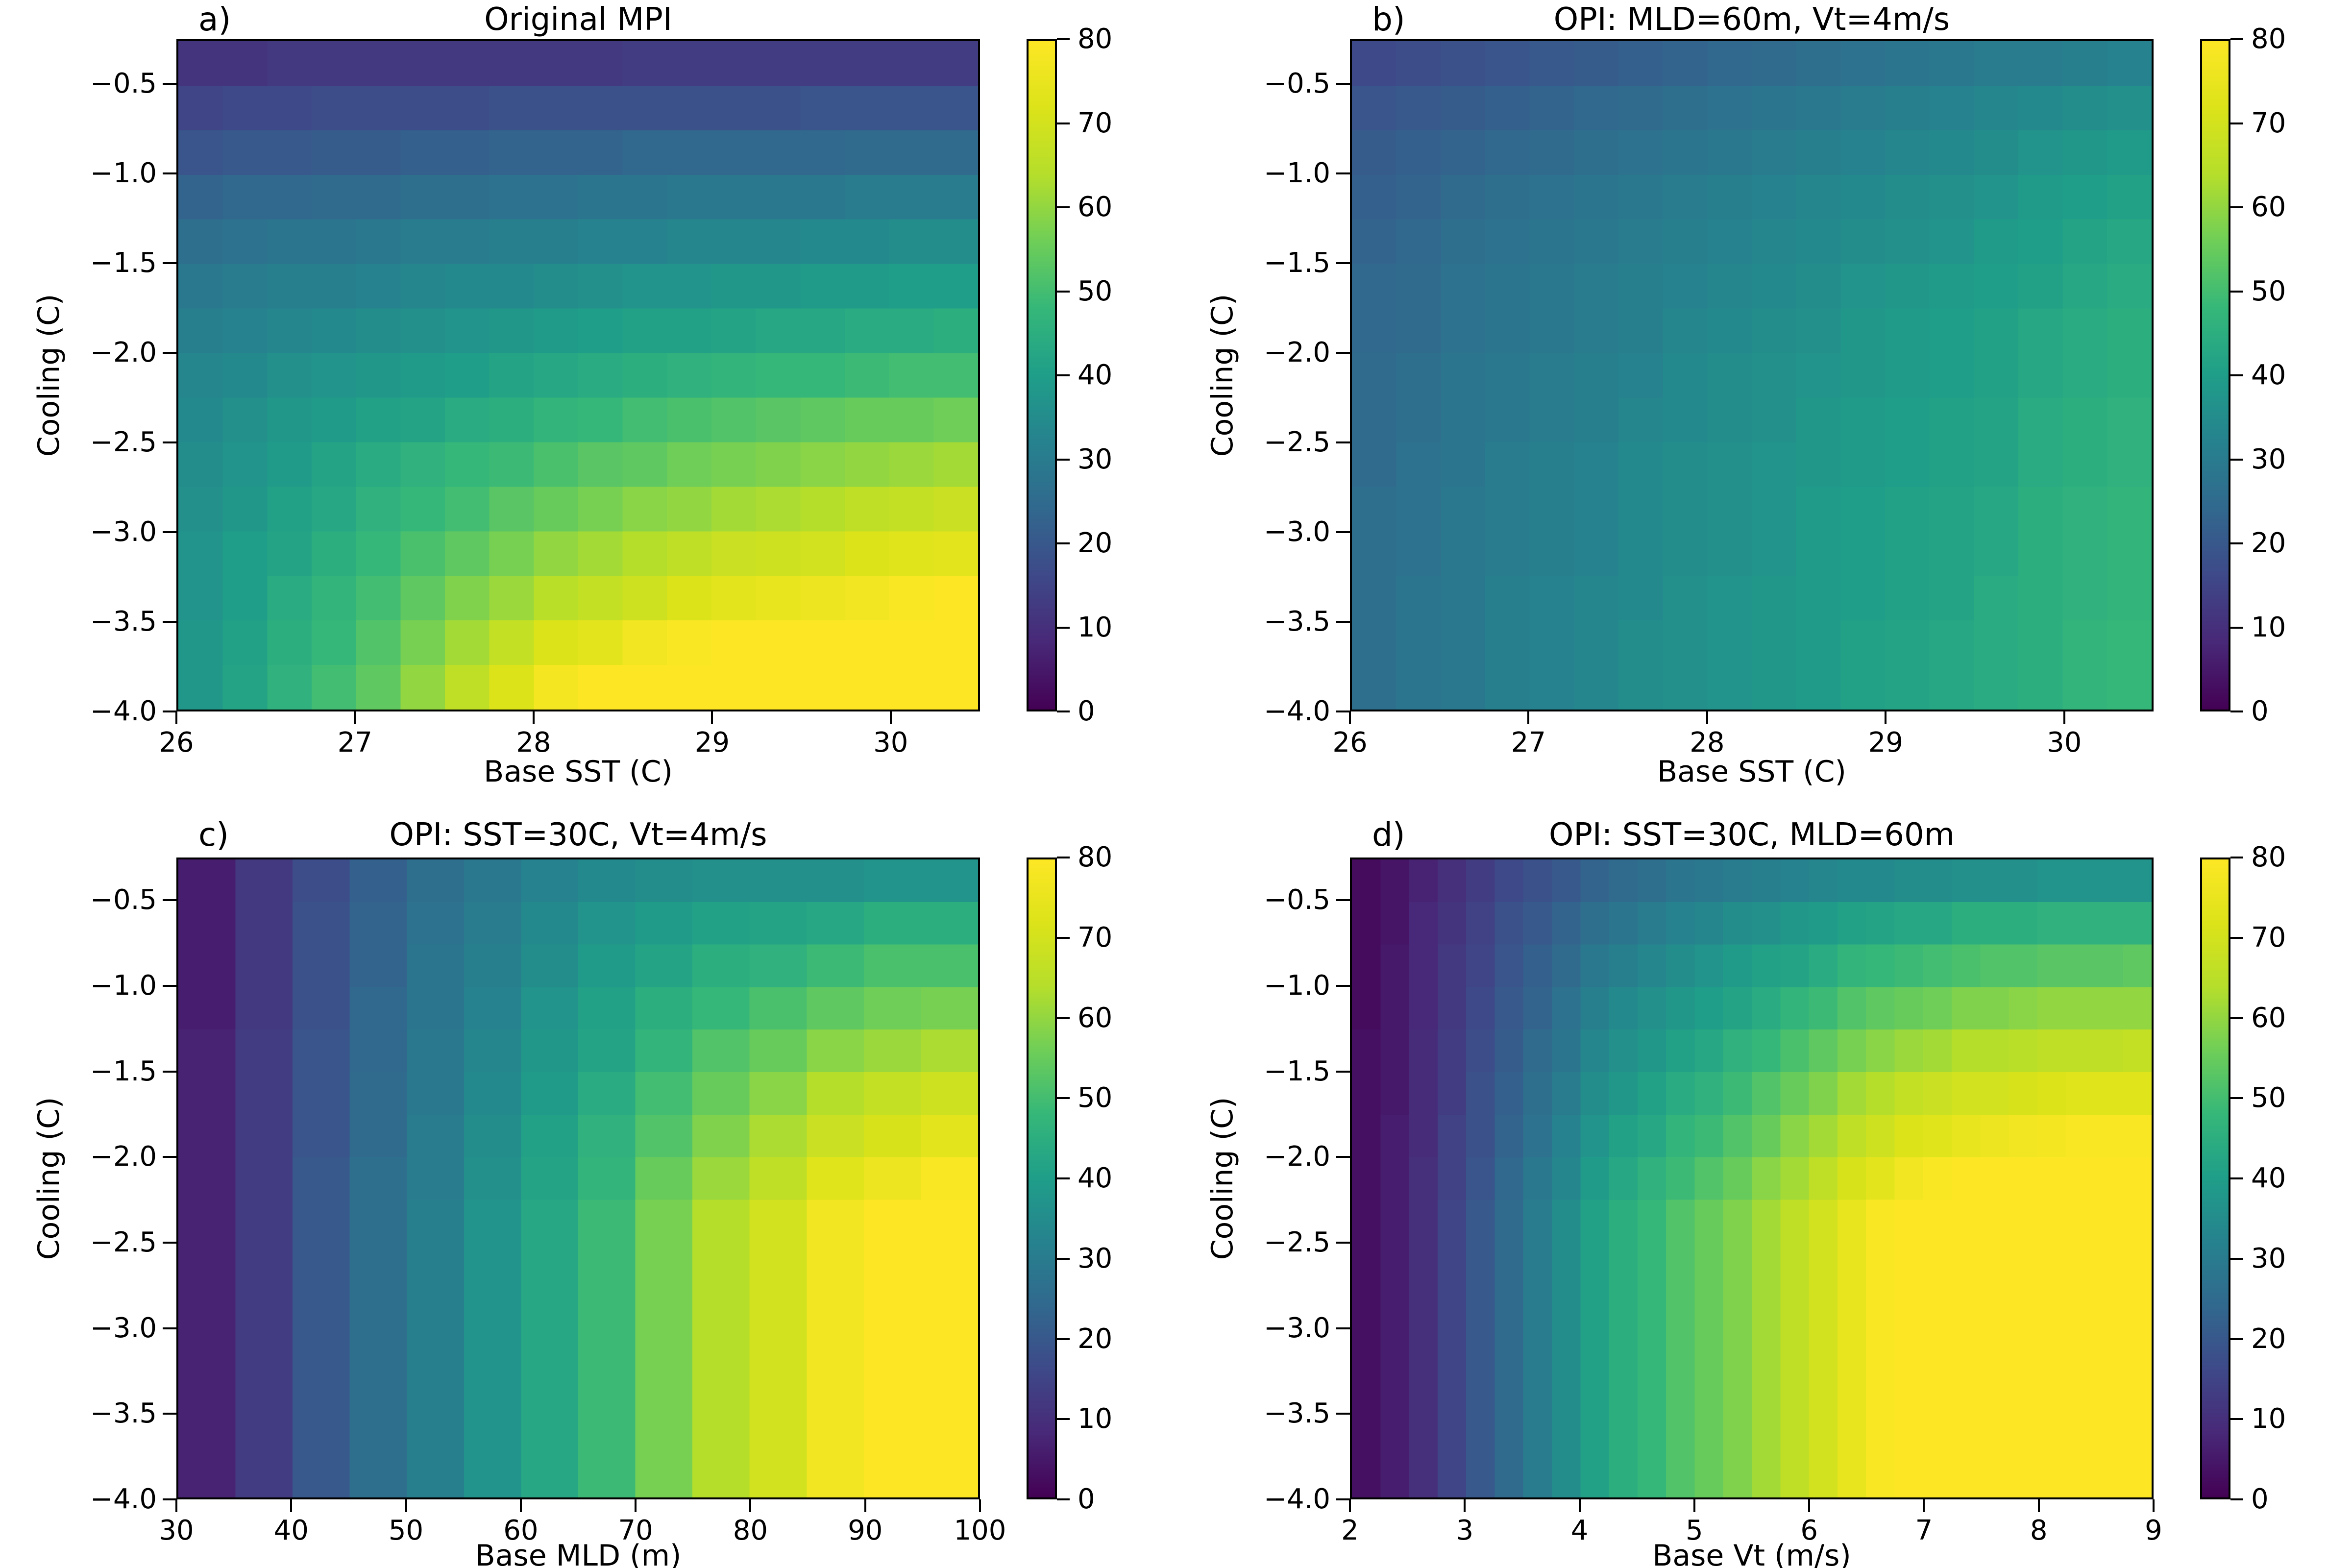 This screenshot has width=2352, height=1568. I want to click on panel-d-letter: d), so click(1388, 835).